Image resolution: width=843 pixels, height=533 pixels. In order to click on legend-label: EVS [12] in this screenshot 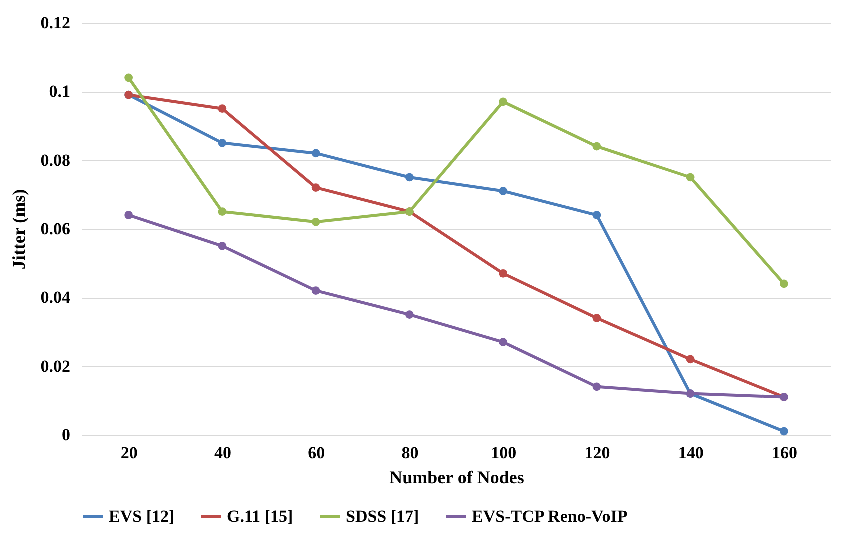, I will do `click(142, 516)`.